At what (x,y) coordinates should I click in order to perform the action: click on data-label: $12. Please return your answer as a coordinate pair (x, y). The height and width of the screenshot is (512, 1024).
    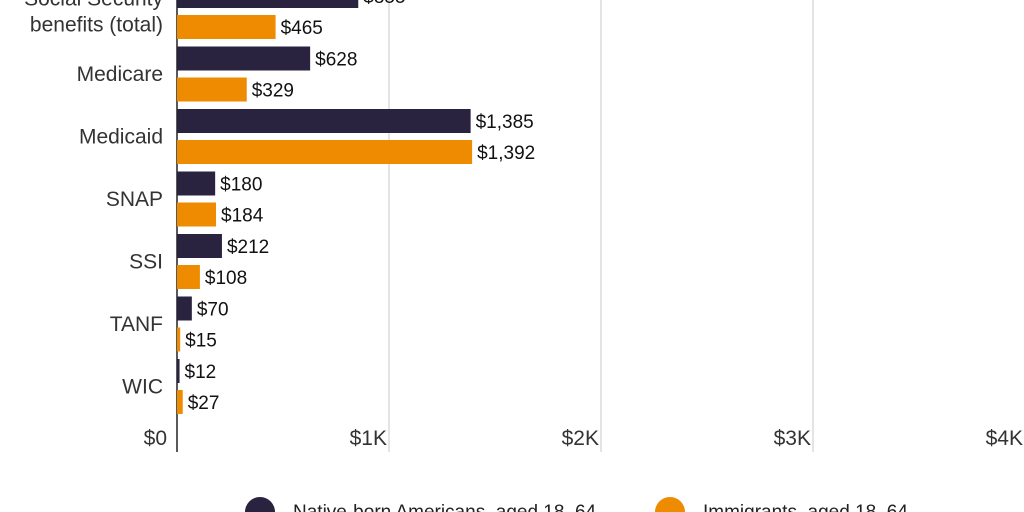
    Looking at the image, I should click on (201, 372).